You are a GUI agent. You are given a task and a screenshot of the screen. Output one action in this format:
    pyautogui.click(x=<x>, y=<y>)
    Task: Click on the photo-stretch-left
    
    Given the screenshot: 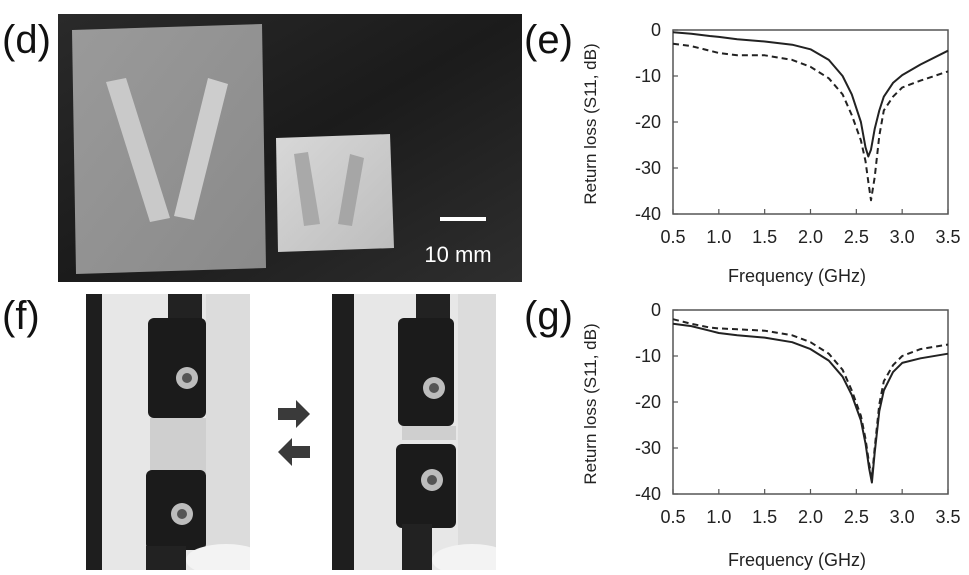 What is the action you would take?
    pyautogui.click(x=168, y=432)
    